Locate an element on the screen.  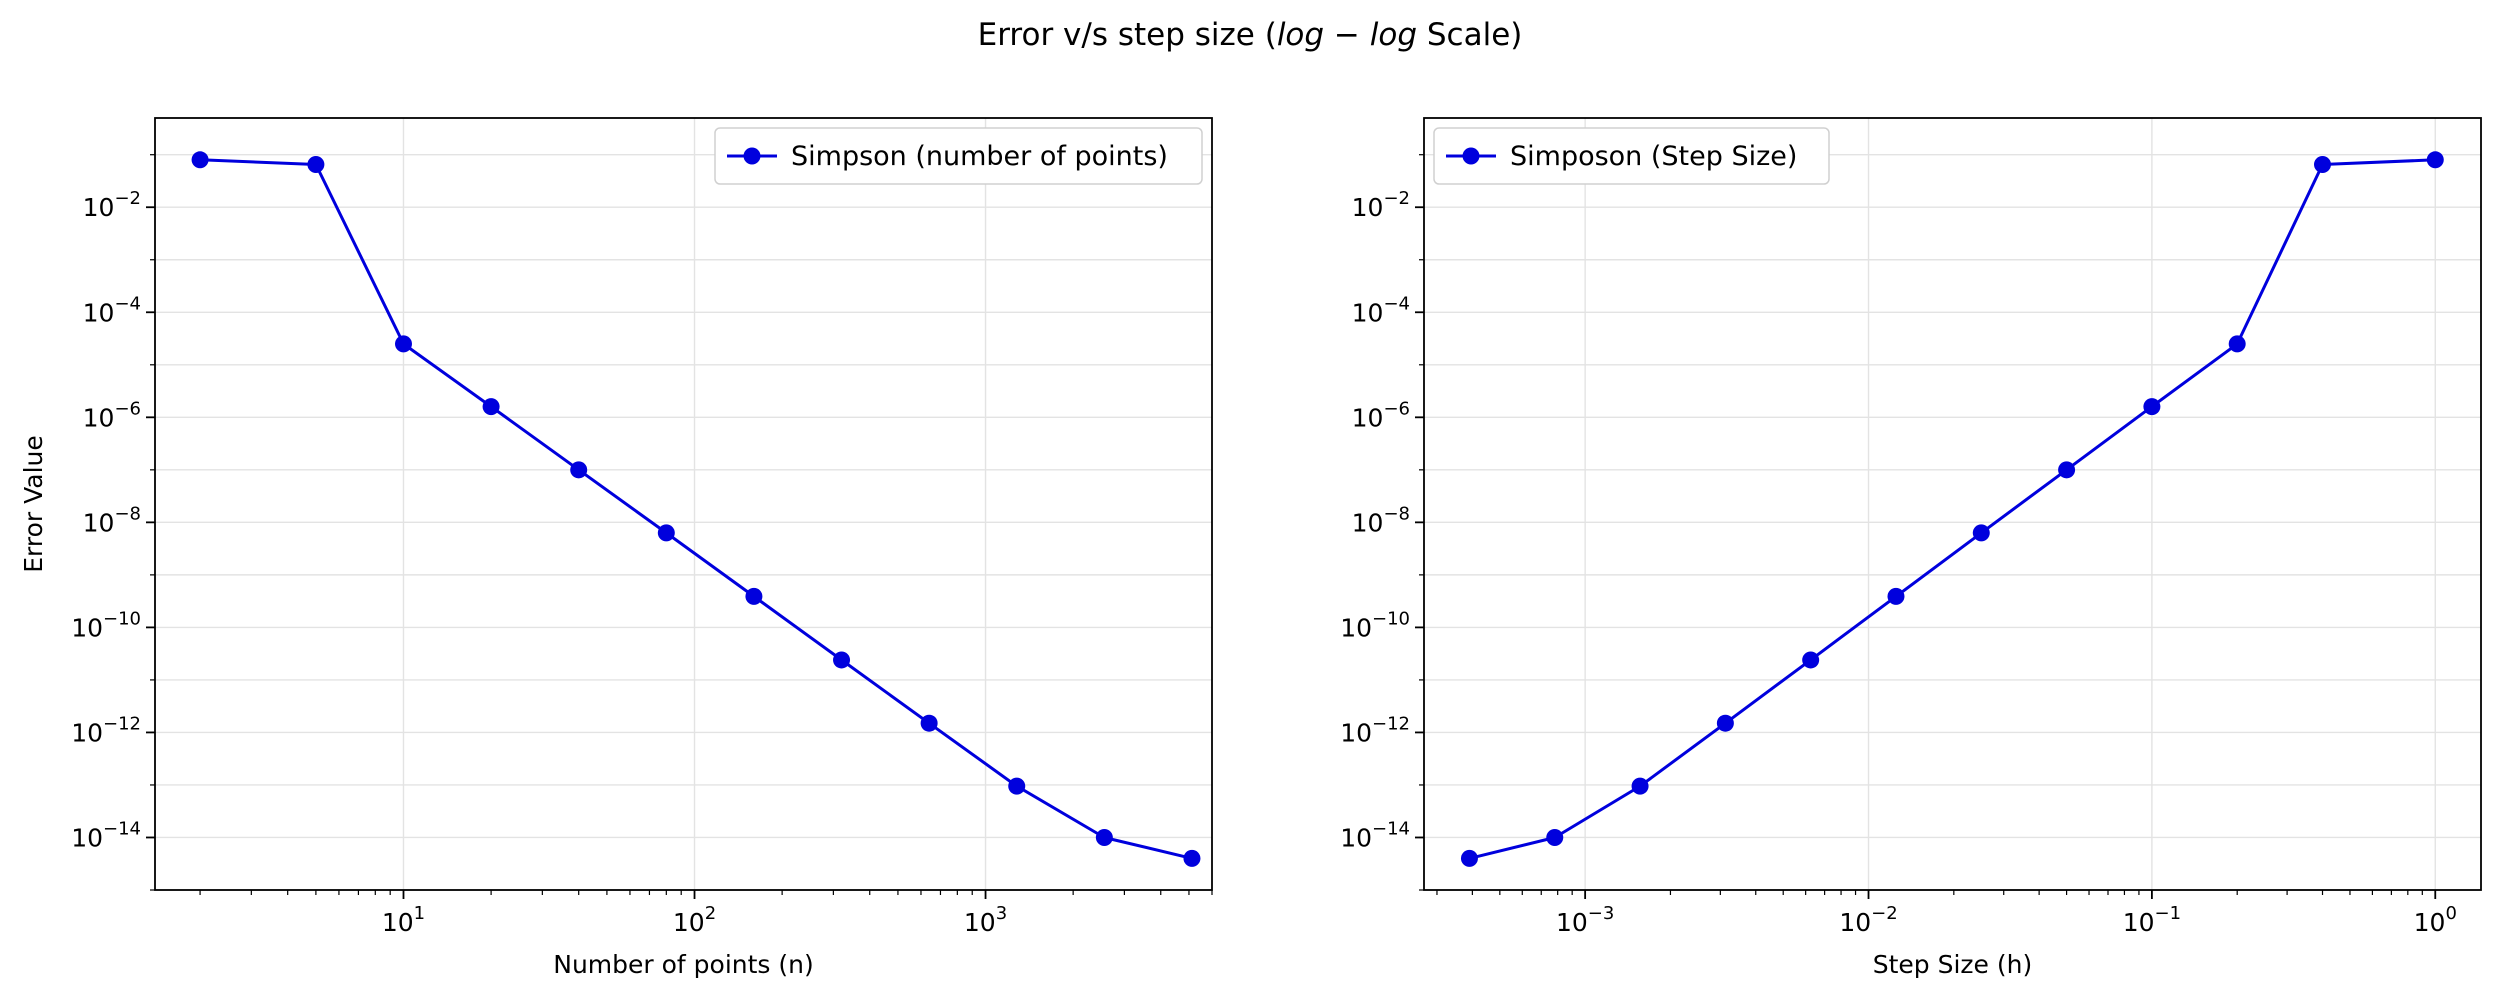
tick-exponent: −3 is located at coordinates (1601, 913).